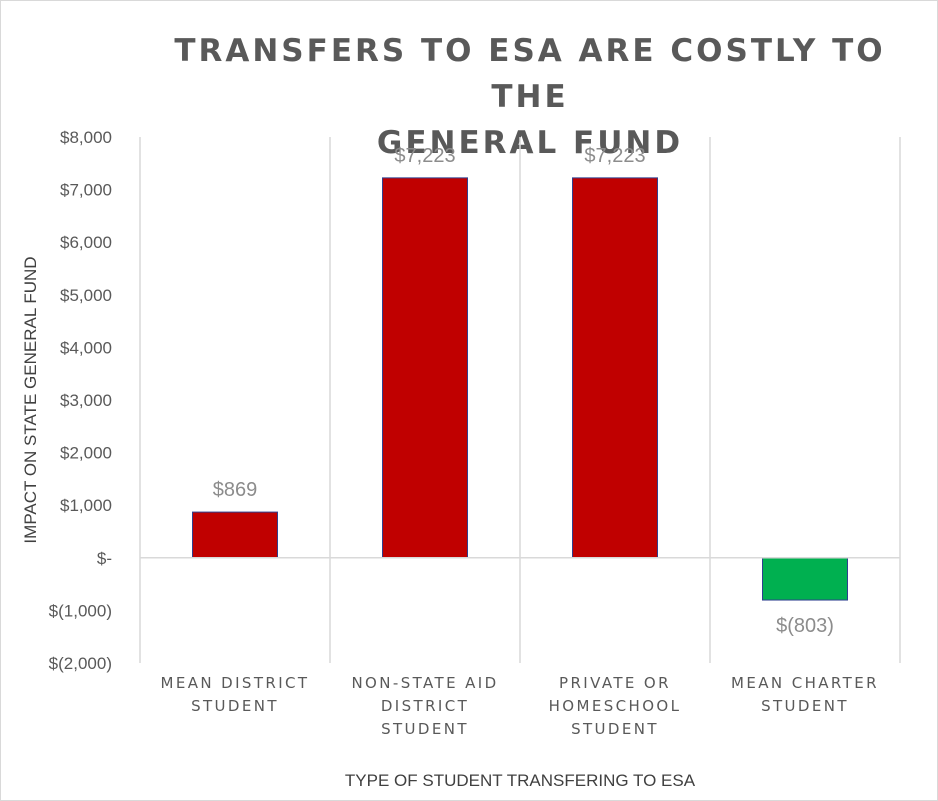  What do you see at coordinates (805, 626) in the screenshot?
I see `data-label: $(803)` at bounding box center [805, 626].